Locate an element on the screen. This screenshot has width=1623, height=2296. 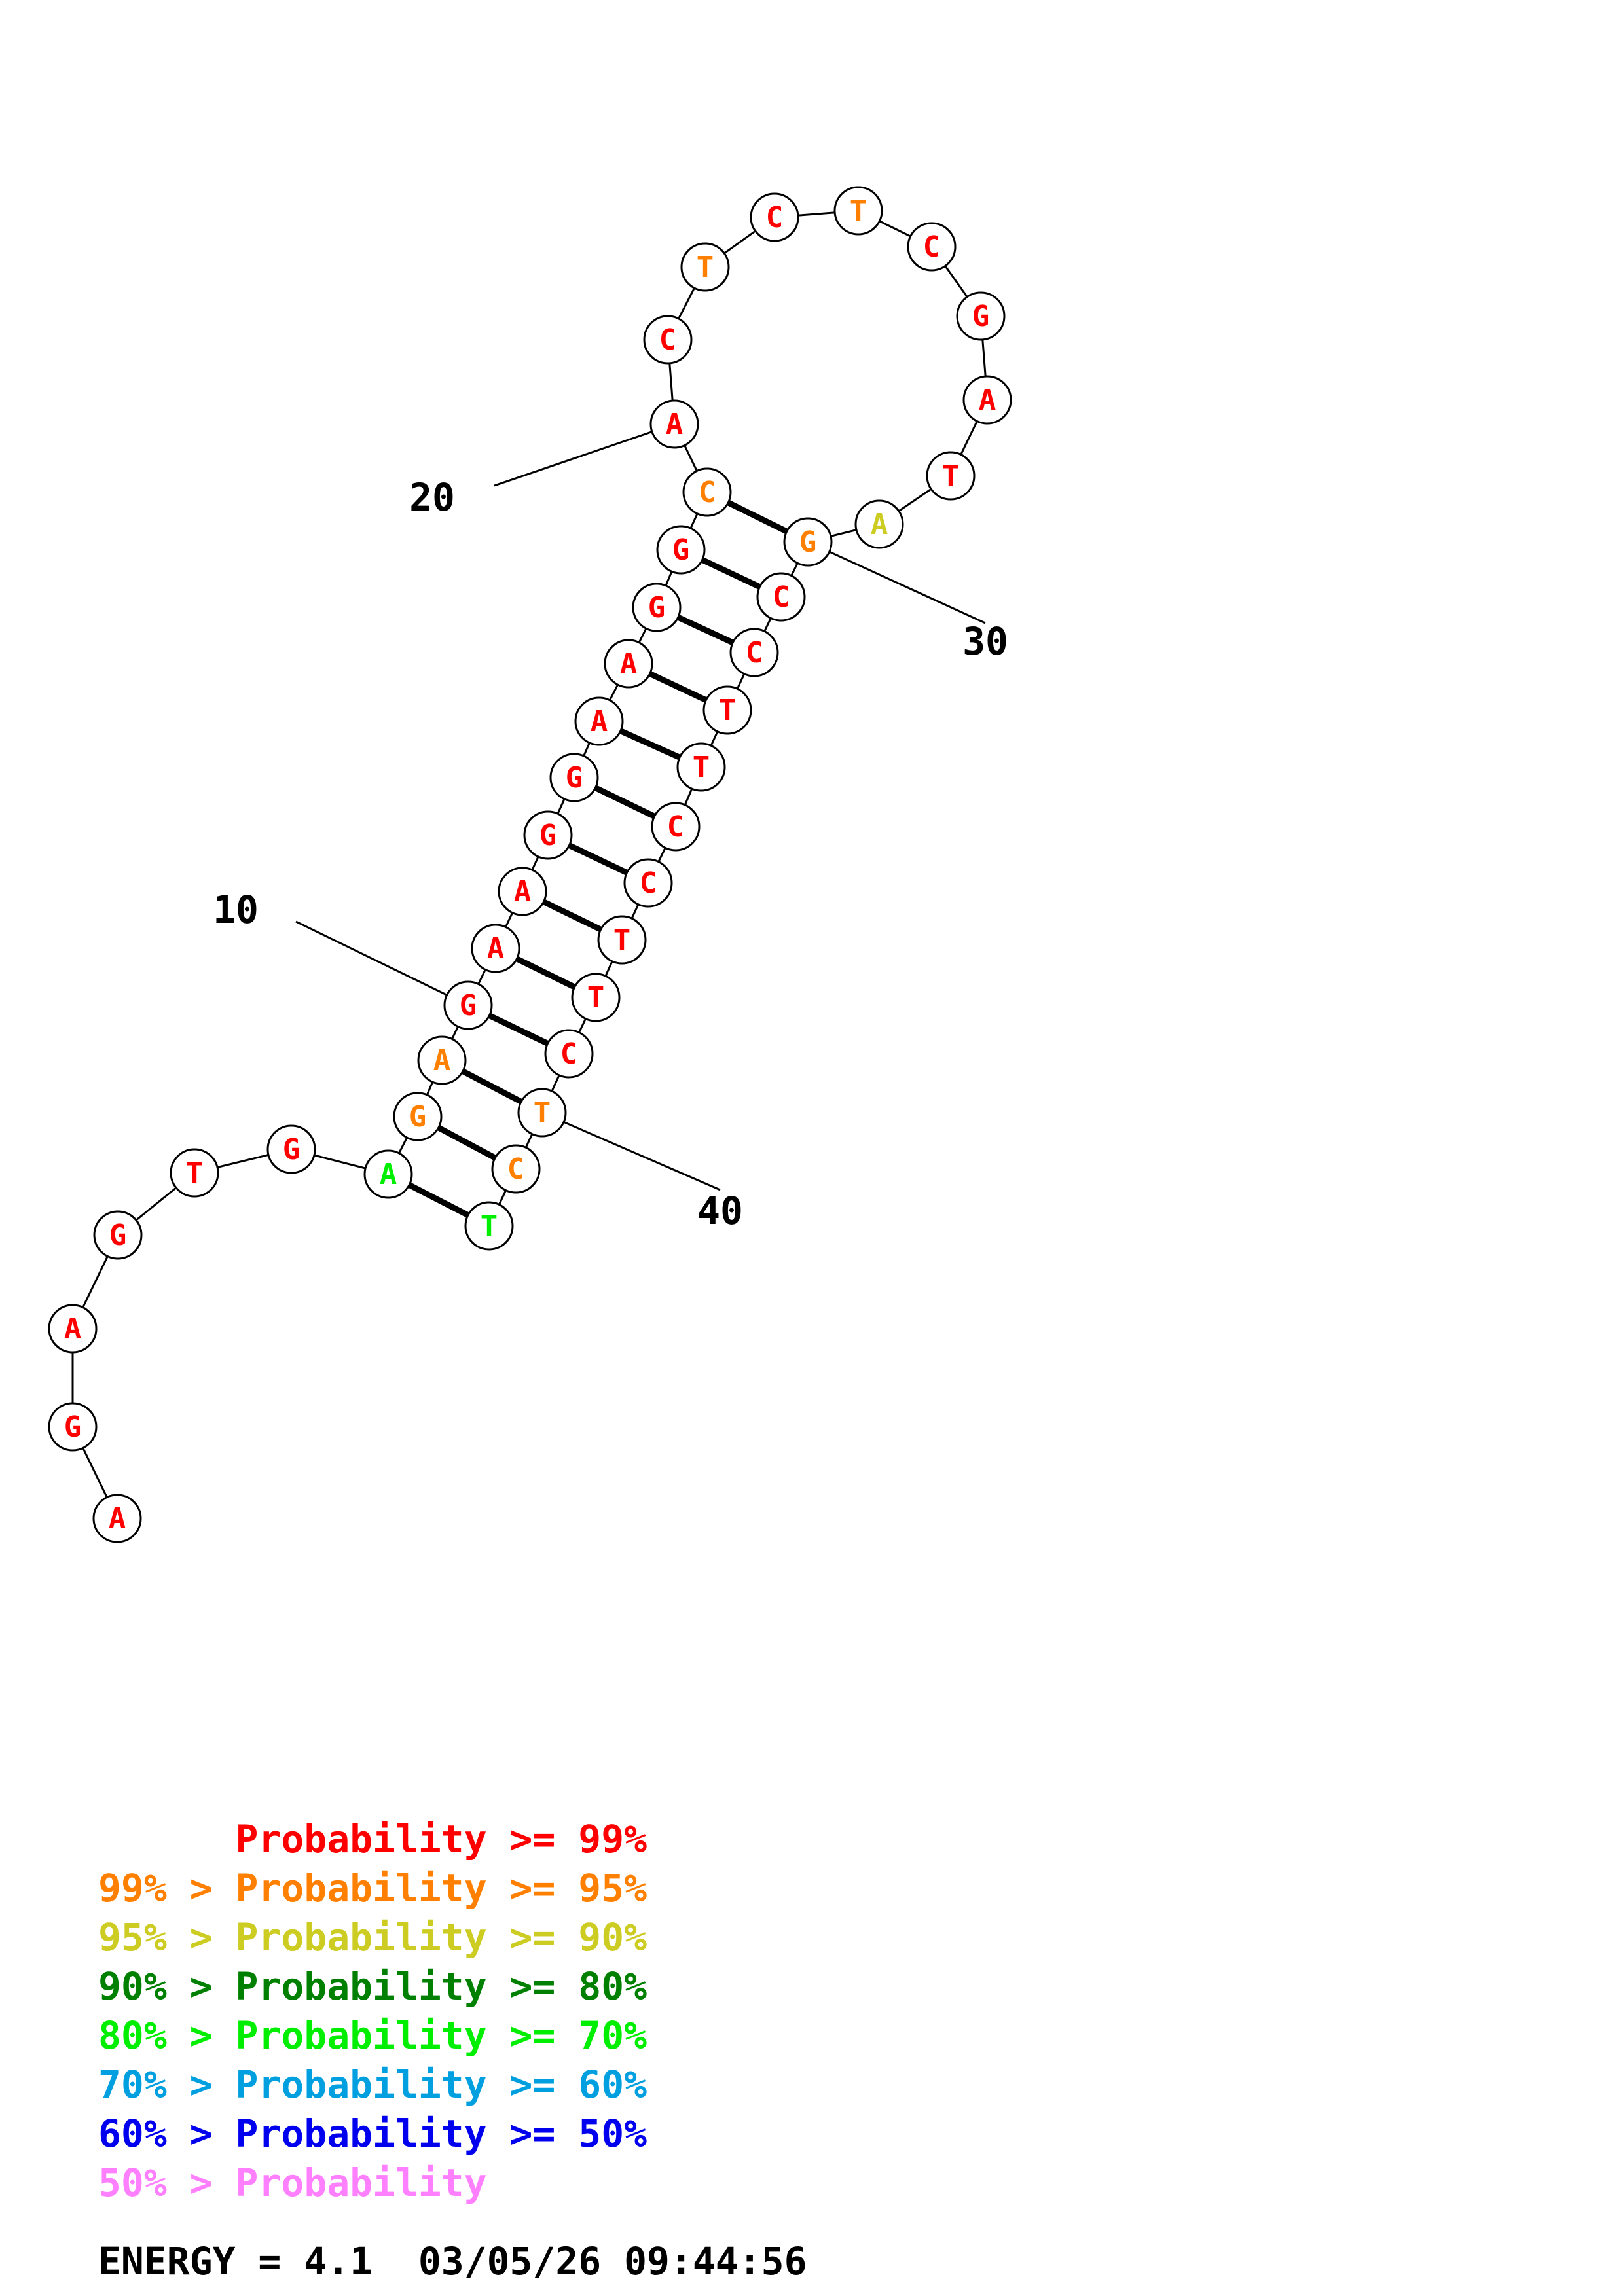
legend-entry: 99% > Probability >= 95% is located at coordinates (372, 1888).